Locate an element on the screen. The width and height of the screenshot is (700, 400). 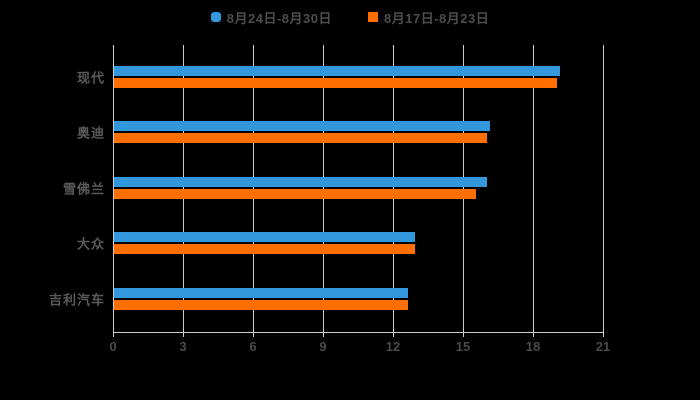
category-label-1: 现代 is located at coordinates (90, 78).